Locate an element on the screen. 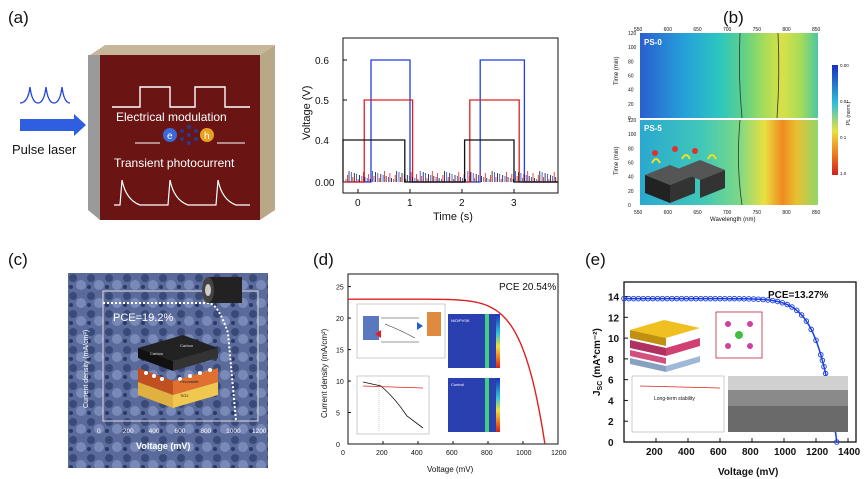  heatmap-xtick-label: 650 is located at coordinates (697, 213).